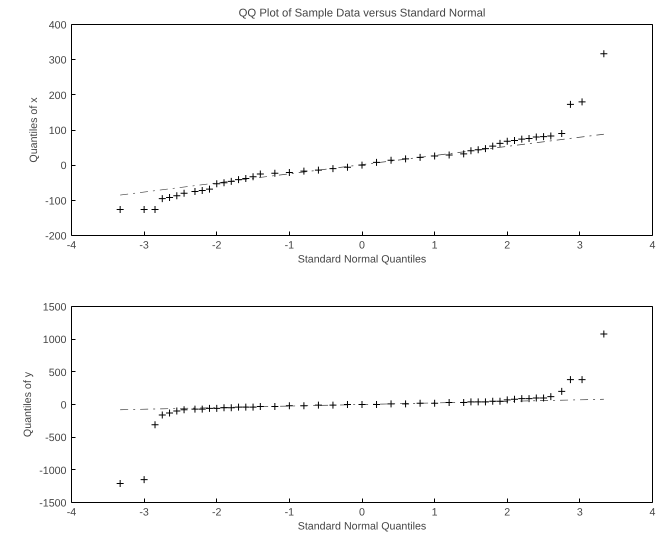 This screenshot has height=535, width=666. What do you see at coordinates (57, 131) in the screenshot?
I see `y-tick-label: 100` at bounding box center [57, 131].